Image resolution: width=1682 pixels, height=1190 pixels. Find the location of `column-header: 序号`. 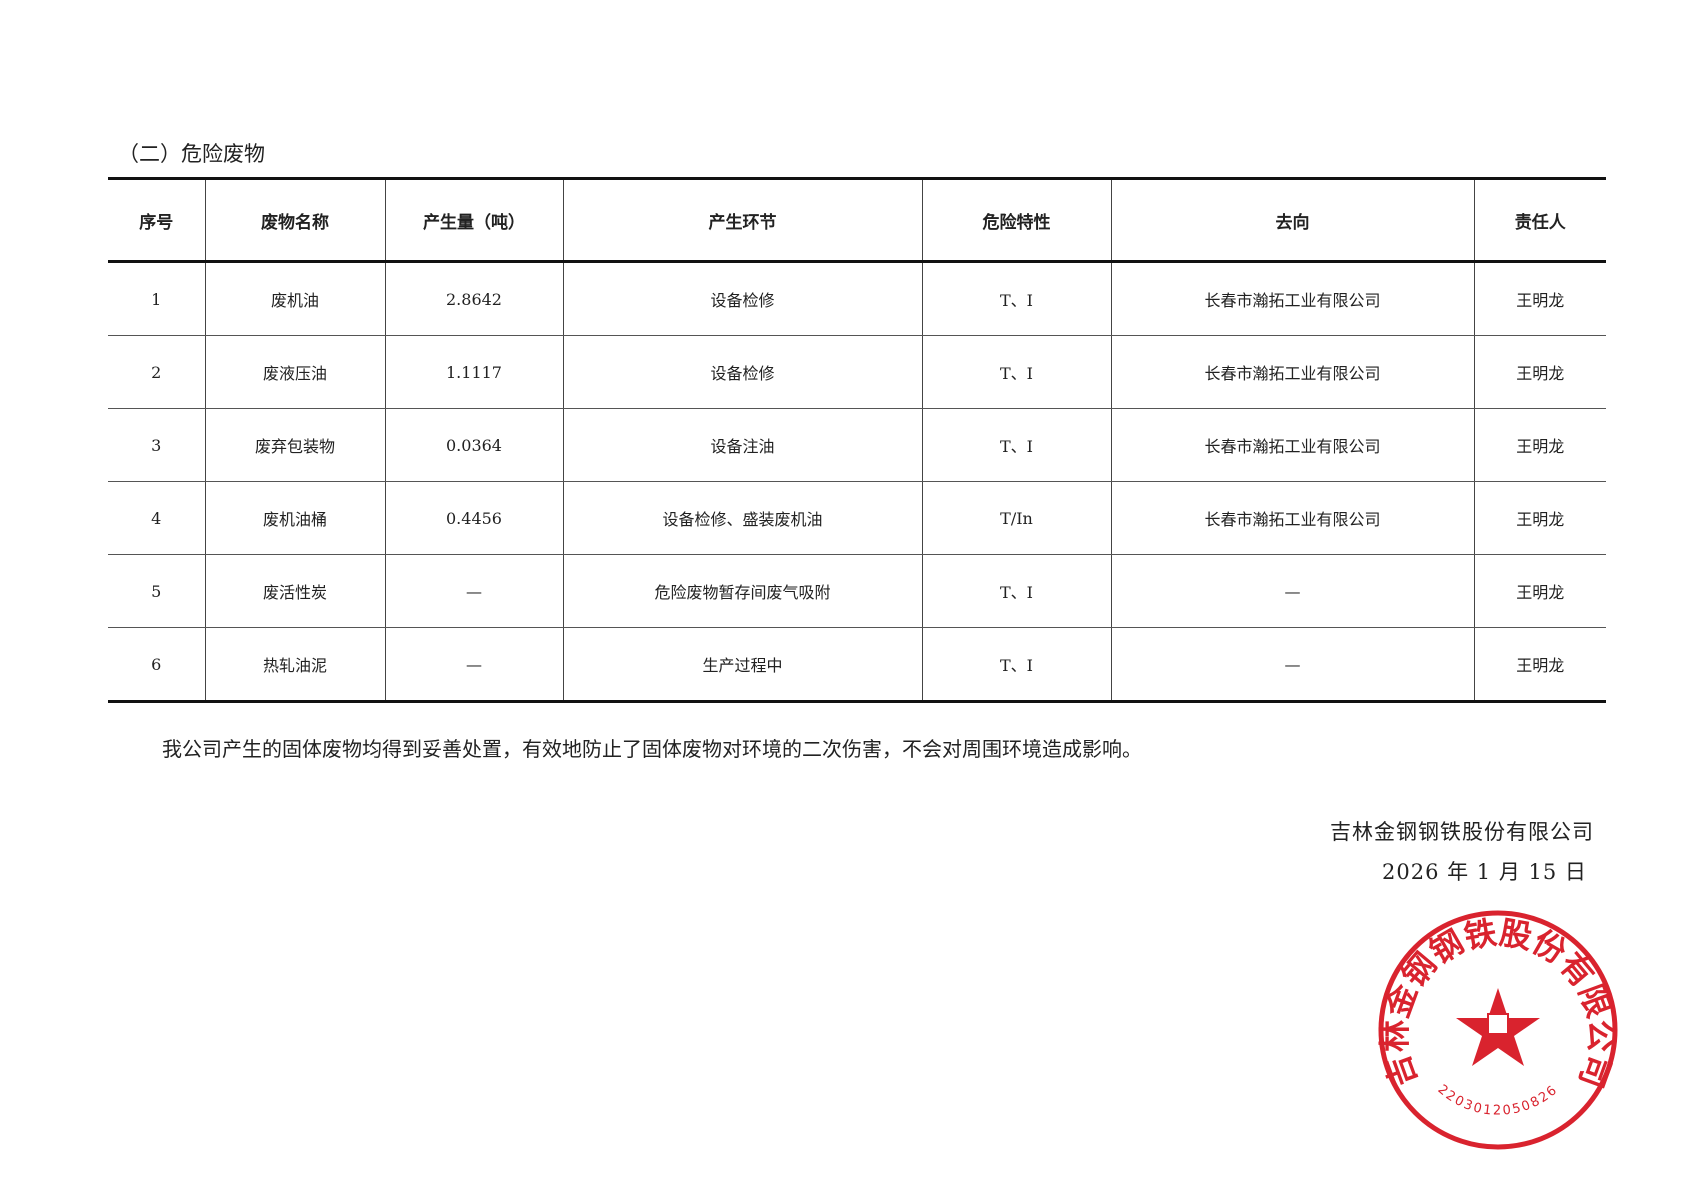

column-header: 序号 is located at coordinates (156, 220).